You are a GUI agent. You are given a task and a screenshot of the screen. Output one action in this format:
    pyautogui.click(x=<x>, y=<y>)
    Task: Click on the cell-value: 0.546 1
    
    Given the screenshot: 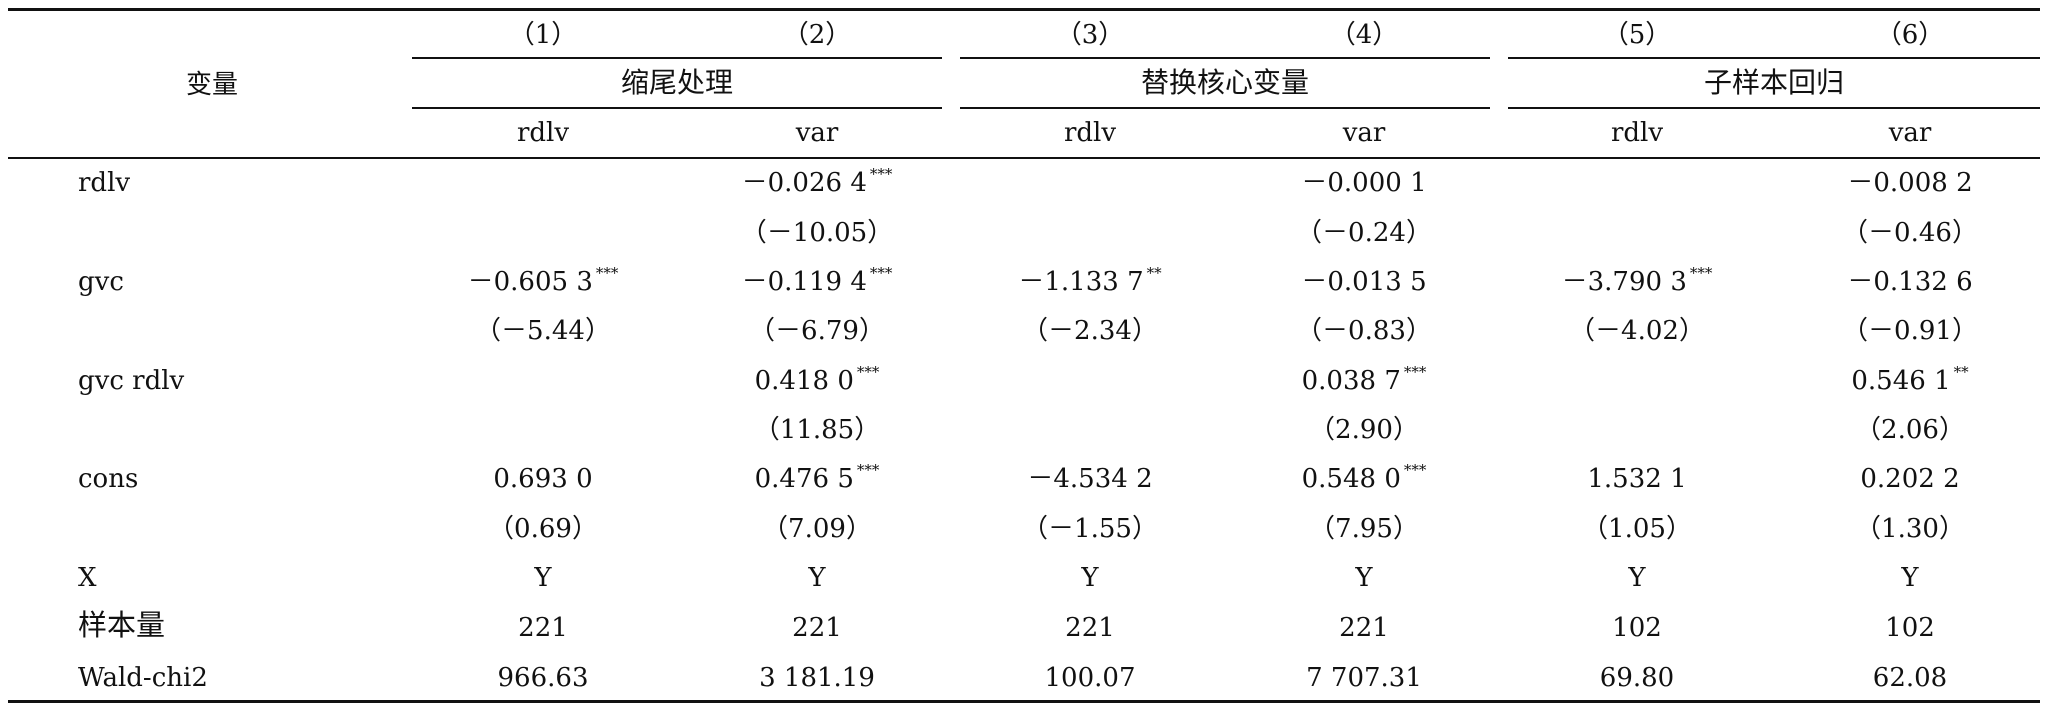 What is the action you would take?
    pyautogui.click(x=1901, y=381)
    